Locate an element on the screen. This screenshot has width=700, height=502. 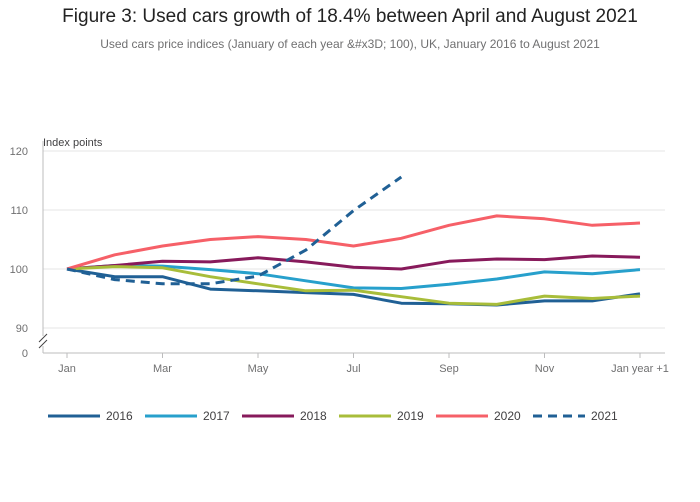
series-line-2021 is located at coordinates (234, 230).